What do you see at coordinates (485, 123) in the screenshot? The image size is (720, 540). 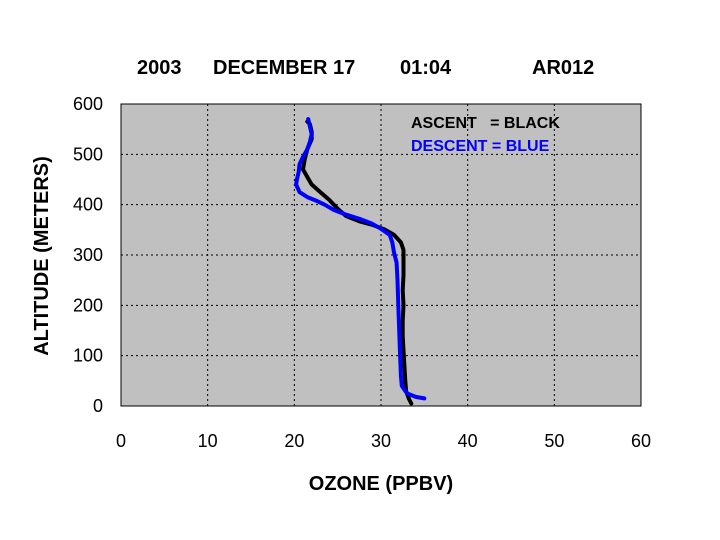 I see `legend-ascent: ASCENT = BLACK` at bounding box center [485, 123].